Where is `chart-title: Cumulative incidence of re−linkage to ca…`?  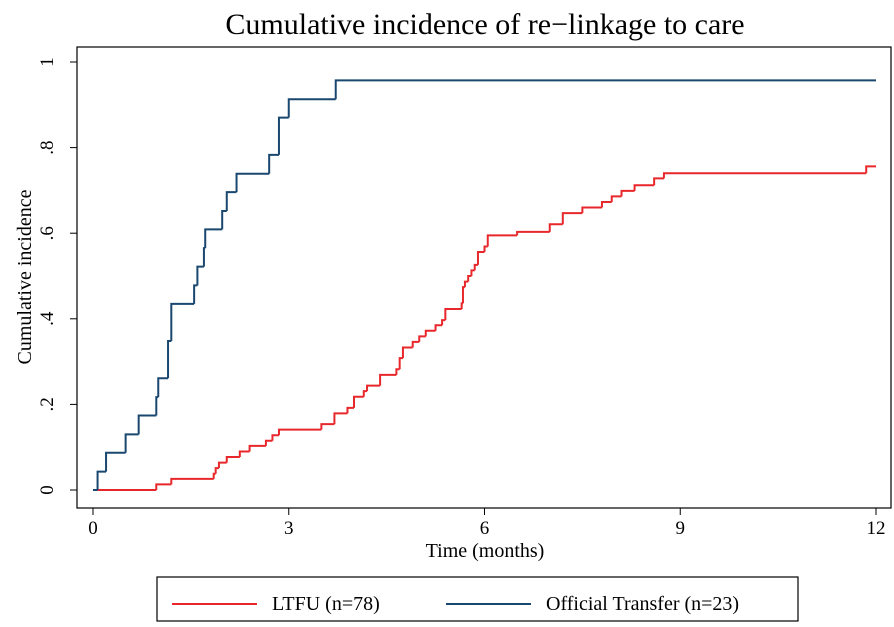 chart-title: Cumulative incidence of re−linkage to ca… is located at coordinates (484, 24).